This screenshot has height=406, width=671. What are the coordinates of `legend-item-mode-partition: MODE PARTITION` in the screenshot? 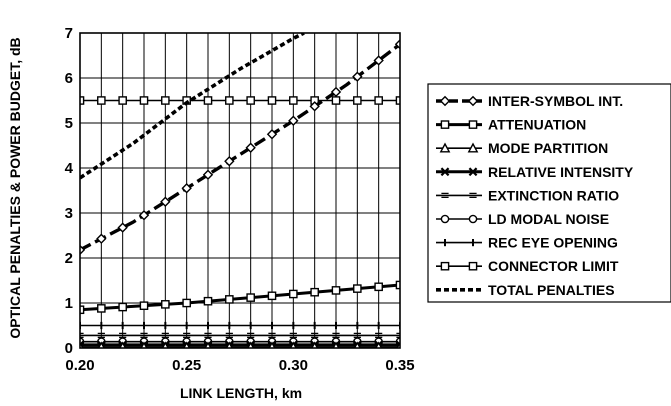 It's located at (522, 148).